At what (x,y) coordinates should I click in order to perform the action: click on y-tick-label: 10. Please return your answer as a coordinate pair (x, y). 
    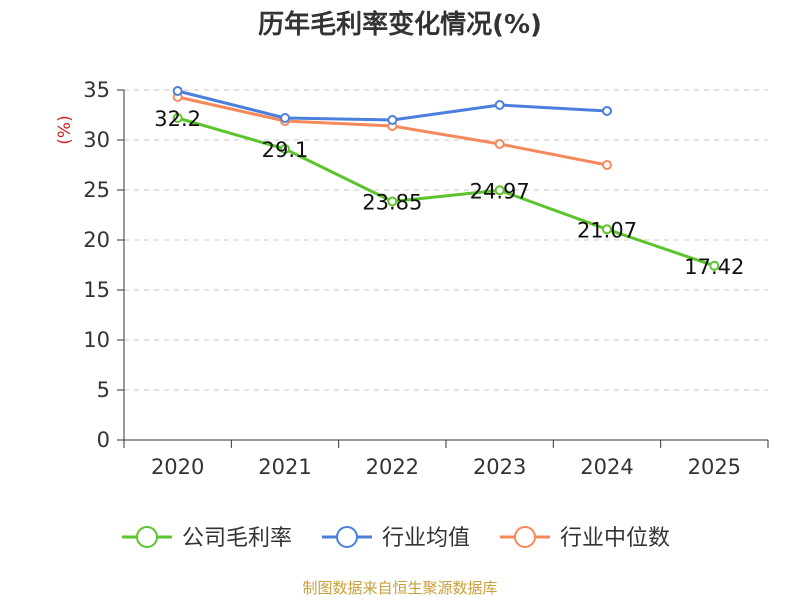
    Looking at the image, I should click on (96, 340).